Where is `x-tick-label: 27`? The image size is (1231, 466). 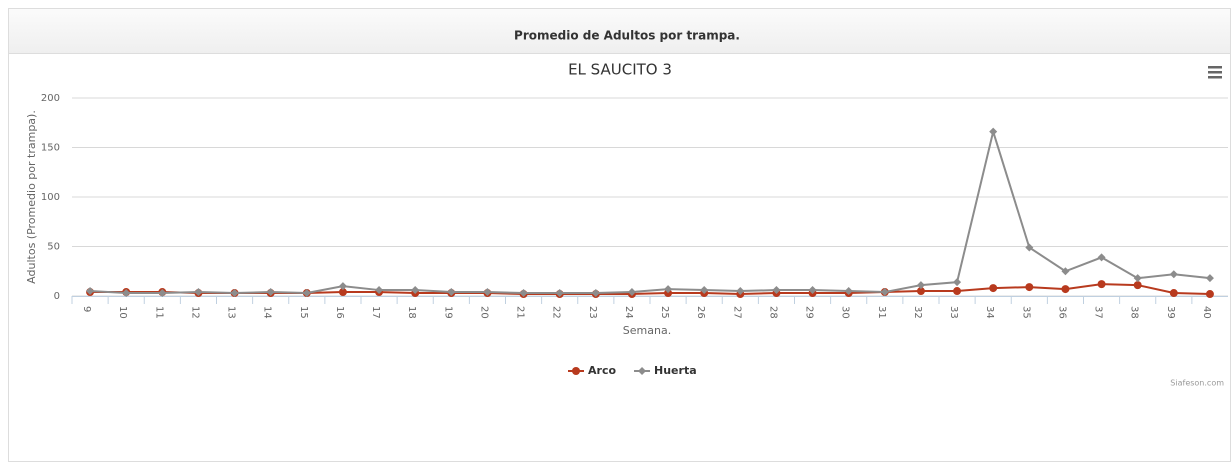
x-tick-label: 27 is located at coordinates (736, 312).